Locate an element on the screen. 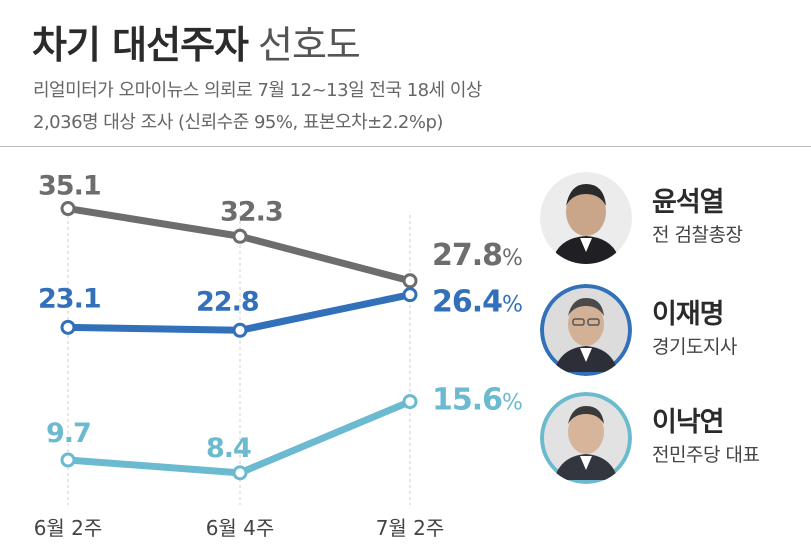  x-tick-label-1: 6월 4주 is located at coordinates (240, 528).